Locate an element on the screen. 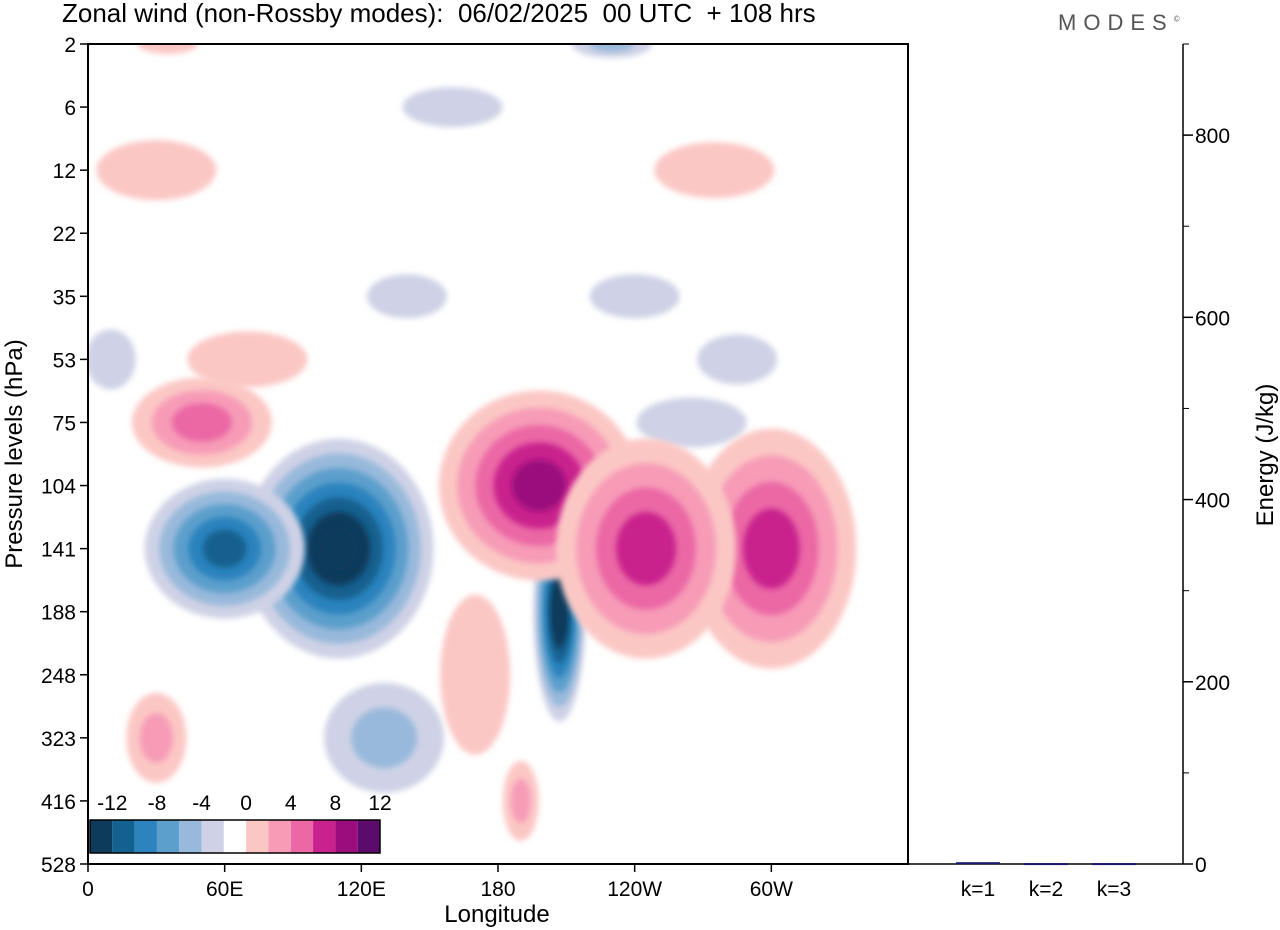 The width and height of the screenshot is (1280, 930). y-tick-label: 75 is located at coordinates (64, 423).